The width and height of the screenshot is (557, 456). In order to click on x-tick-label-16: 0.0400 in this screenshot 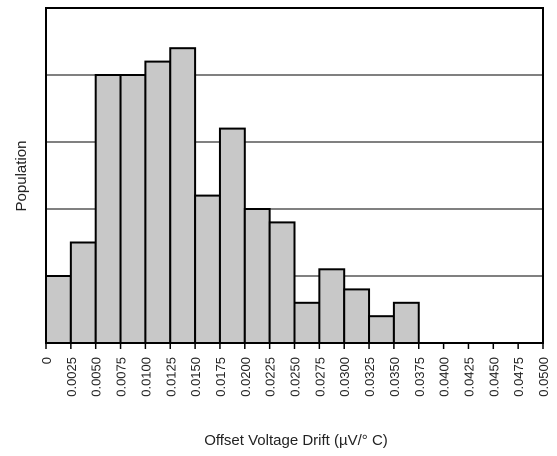, I will do `click(444, 377)`.